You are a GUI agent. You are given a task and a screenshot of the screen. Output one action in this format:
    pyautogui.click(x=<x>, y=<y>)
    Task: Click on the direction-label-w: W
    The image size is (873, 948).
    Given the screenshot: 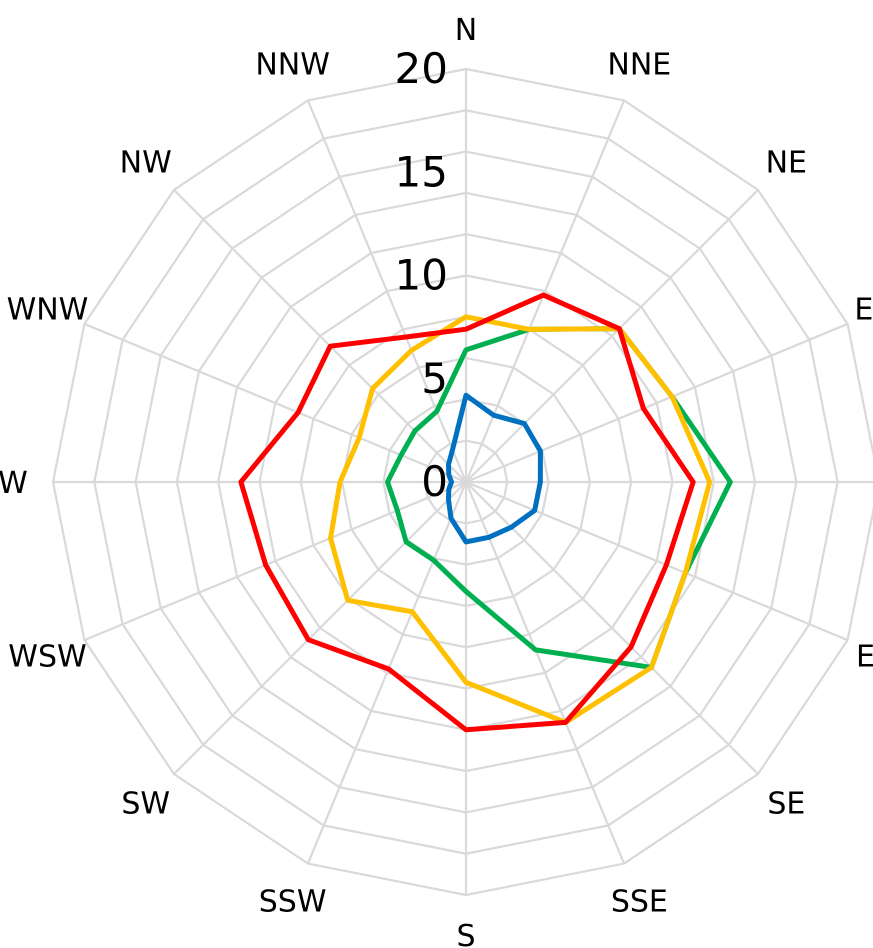 What is the action you would take?
    pyautogui.click(x=14, y=483)
    